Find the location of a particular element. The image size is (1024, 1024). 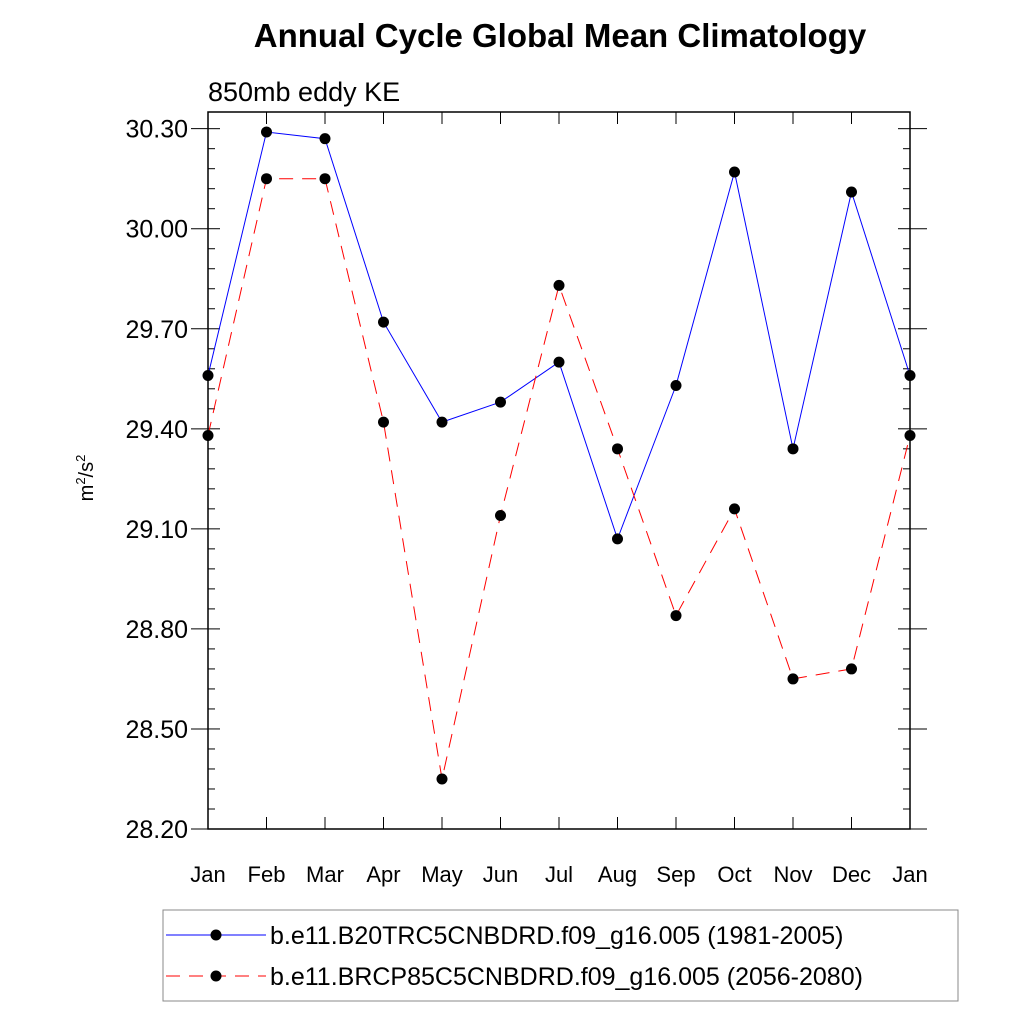

y-tick-label: 28.50 is located at coordinates (156, 730).